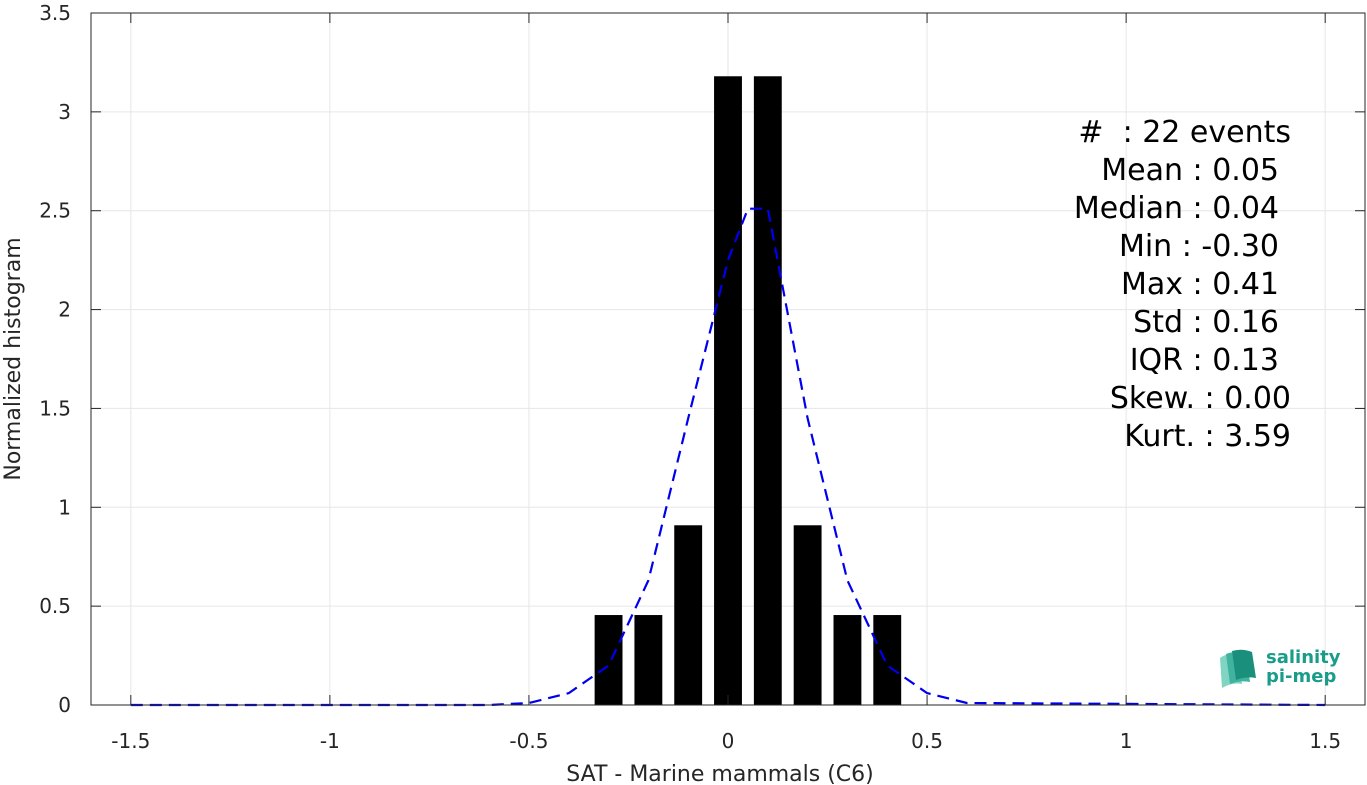  What do you see at coordinates (64, 705) in the screenshot?
I see `y-tick-label: 0` at bounding box center [64, 705].